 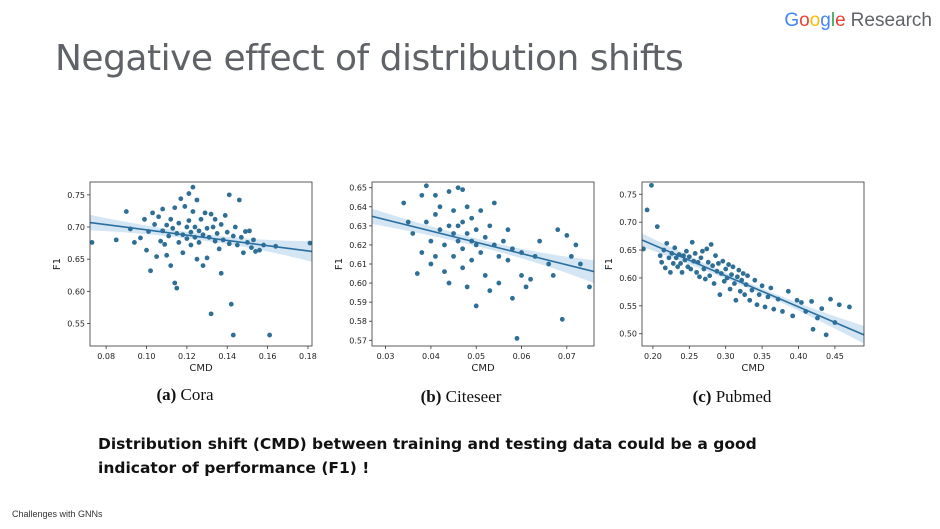 I want to click on caption-name: Citeseer, so click(x=473, y=396).